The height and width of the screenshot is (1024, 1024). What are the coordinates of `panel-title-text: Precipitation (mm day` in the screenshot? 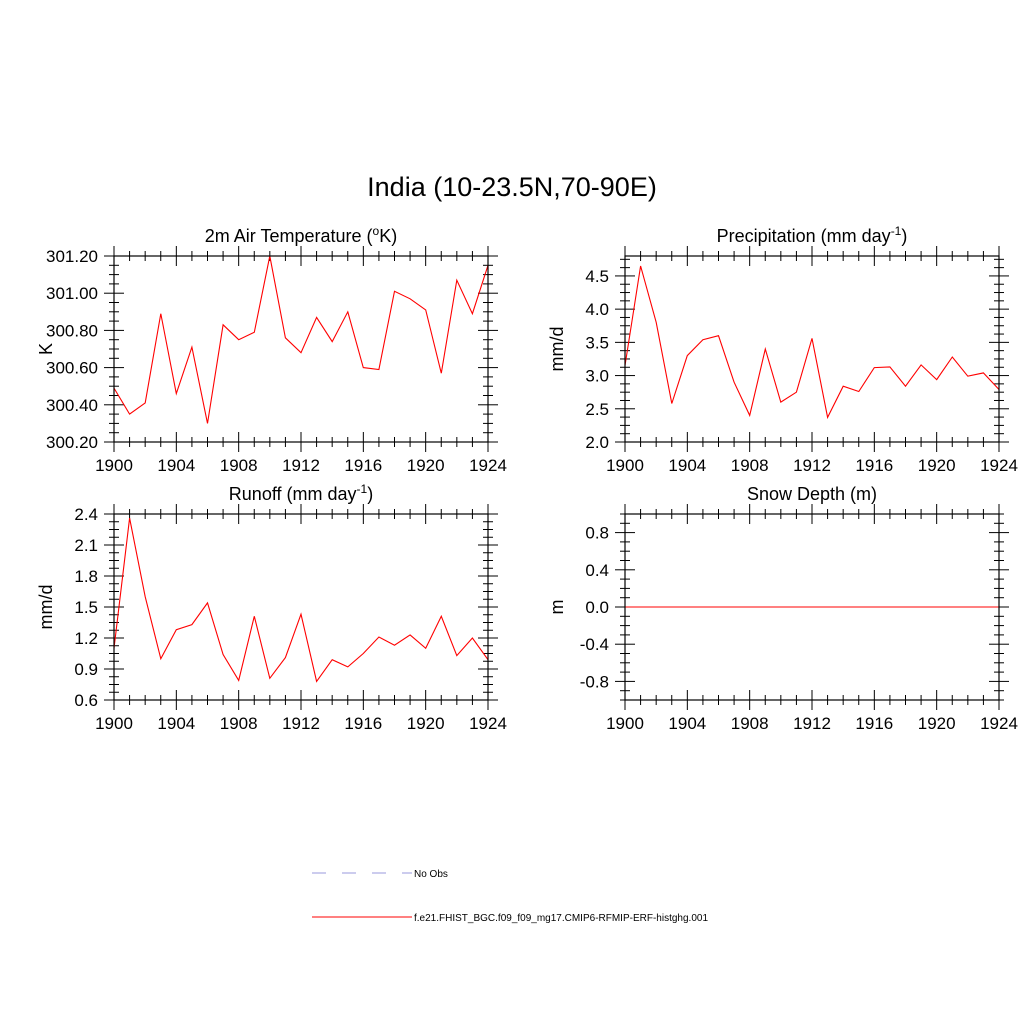 It's located at (804, 236).